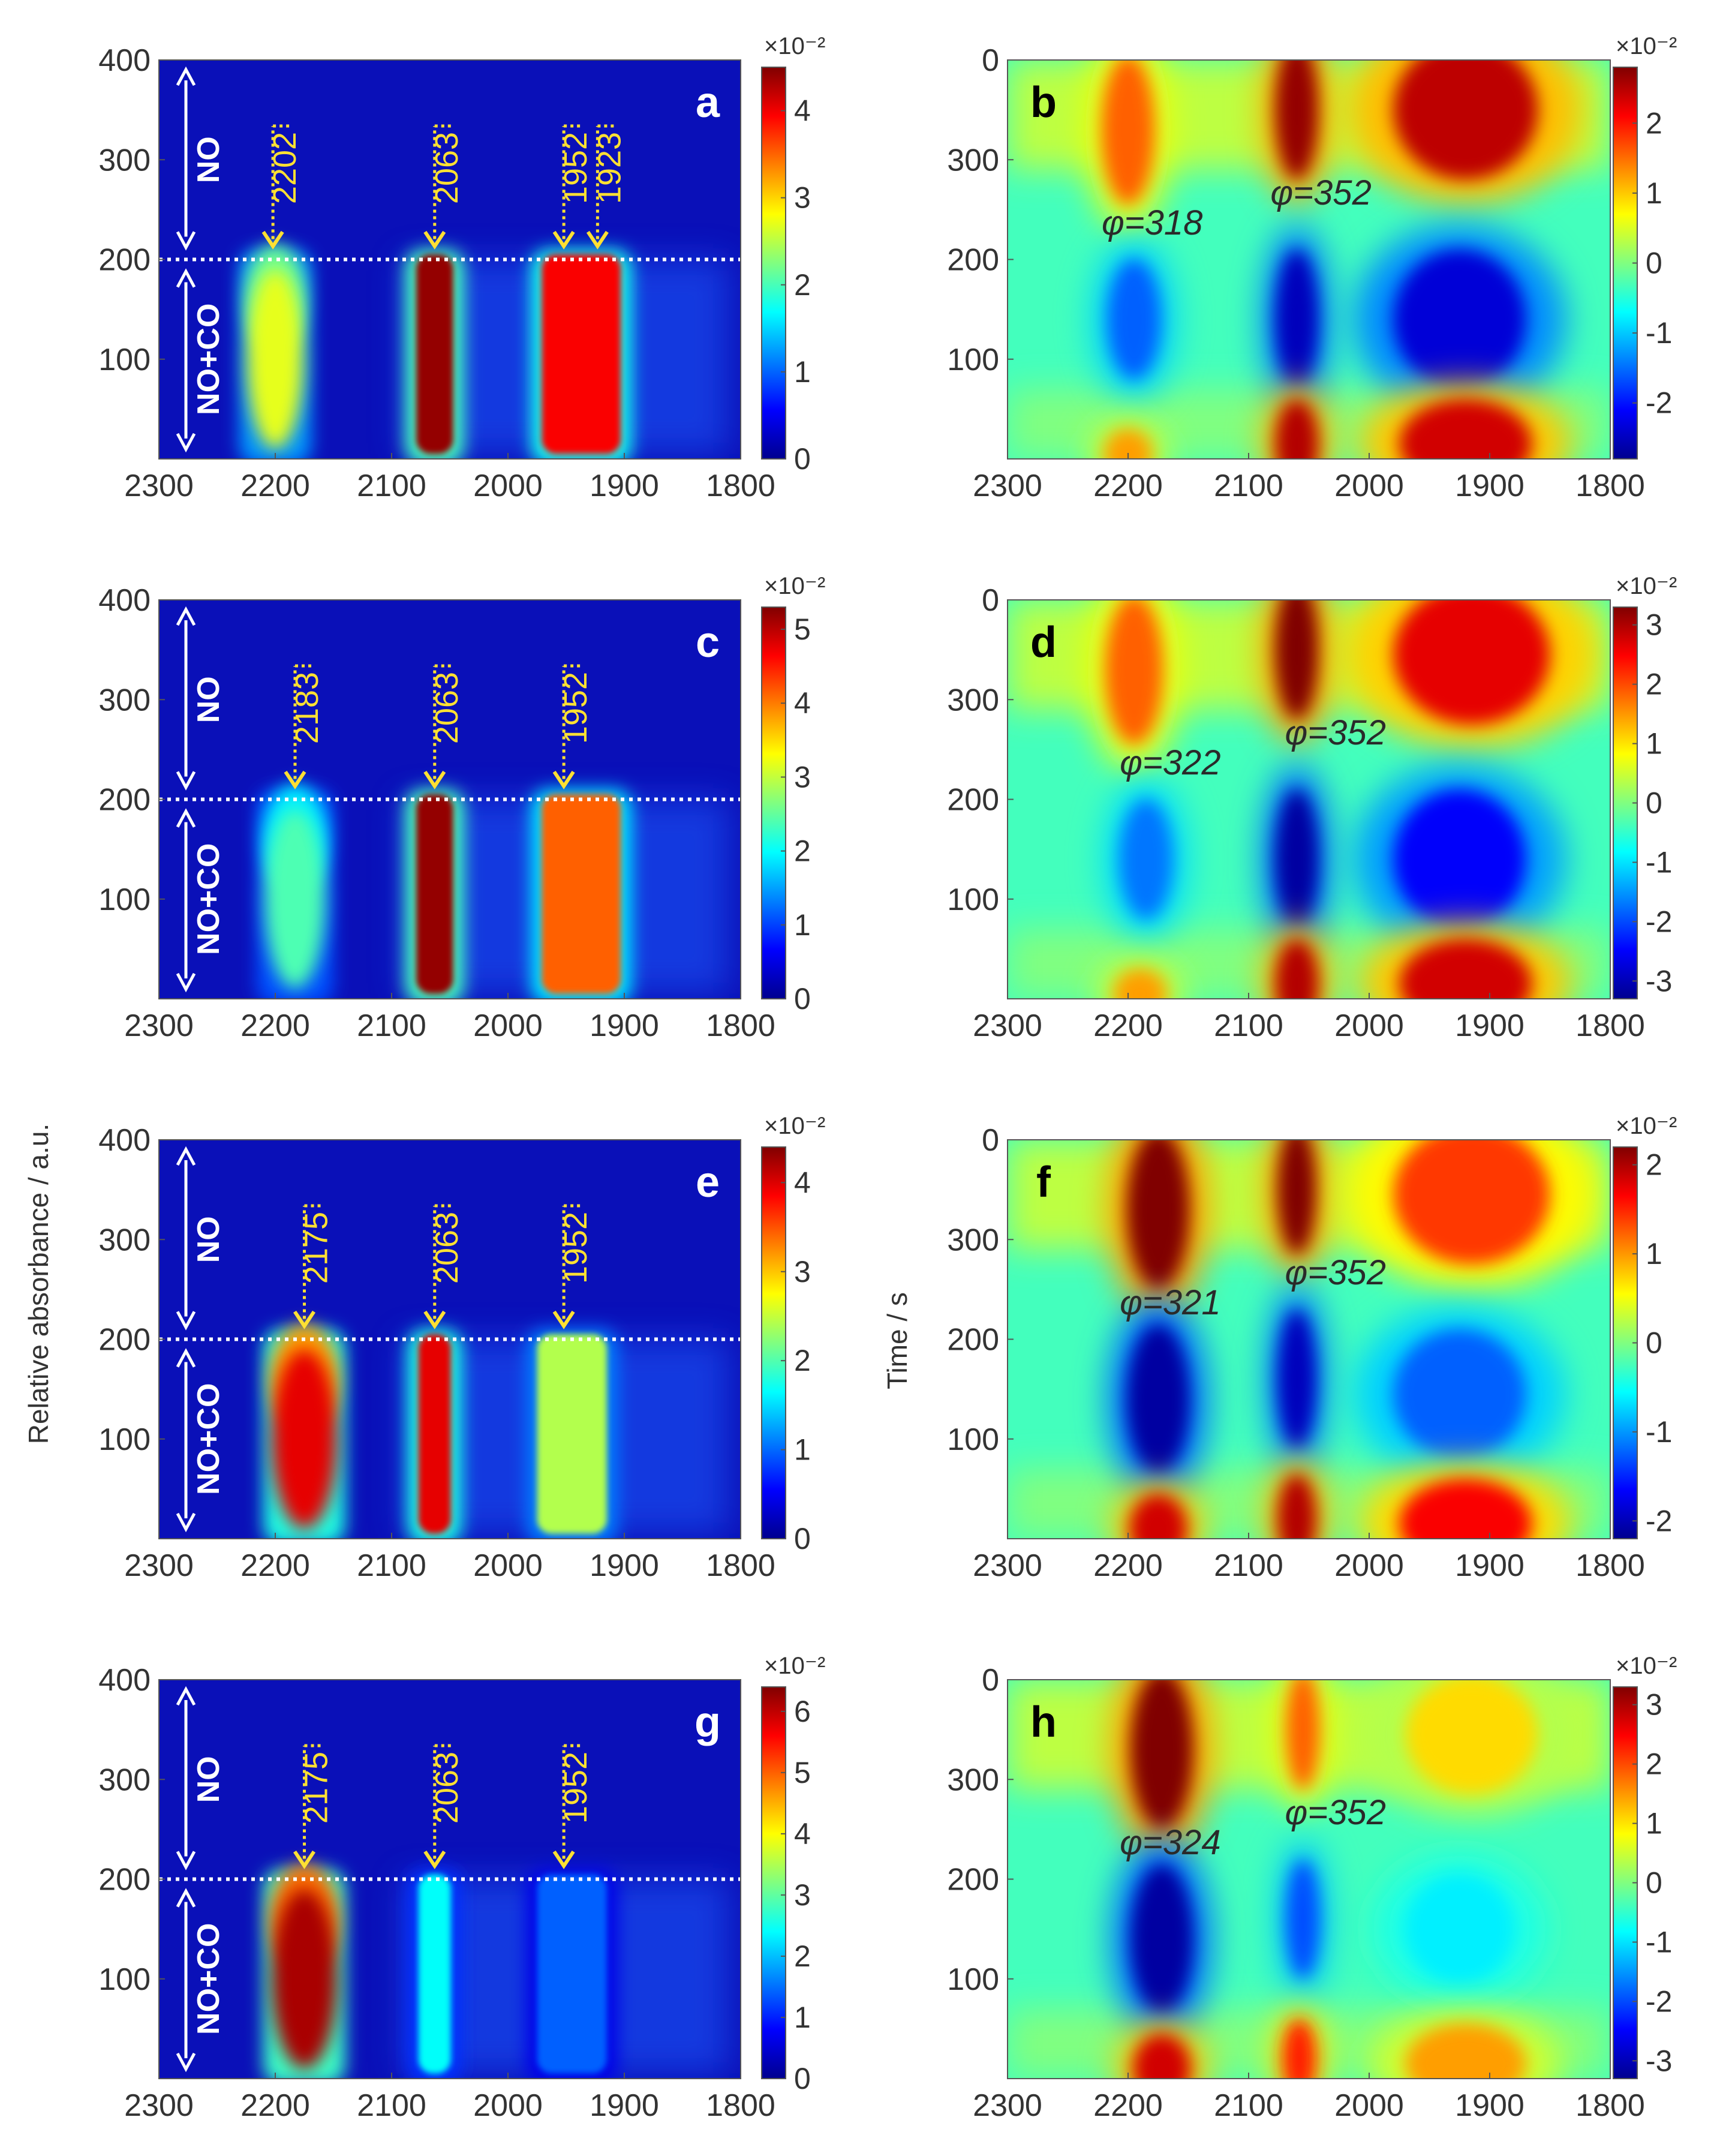 Image resolution: width=1714 pixels, height=2156 pixels. I want to click on no-phase-arrow-head-down, so click(186, 781).